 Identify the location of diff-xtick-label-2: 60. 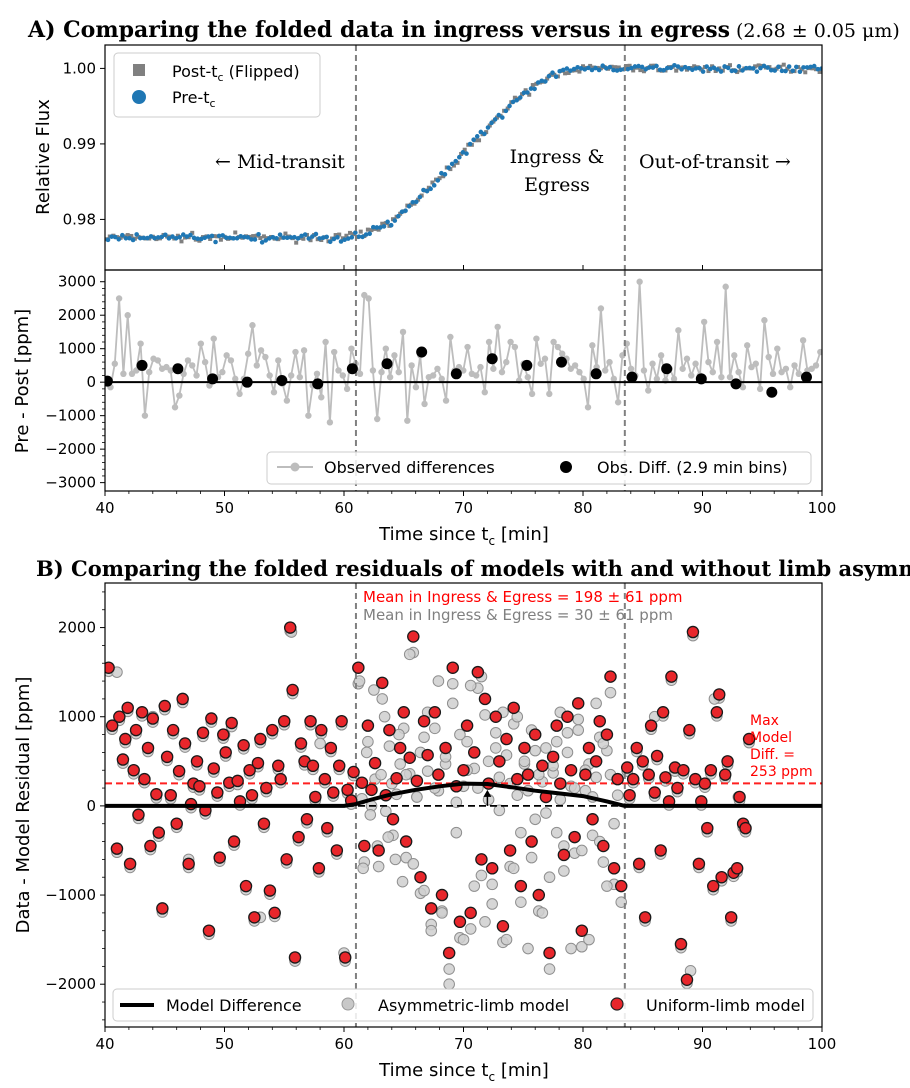
(343, 508).